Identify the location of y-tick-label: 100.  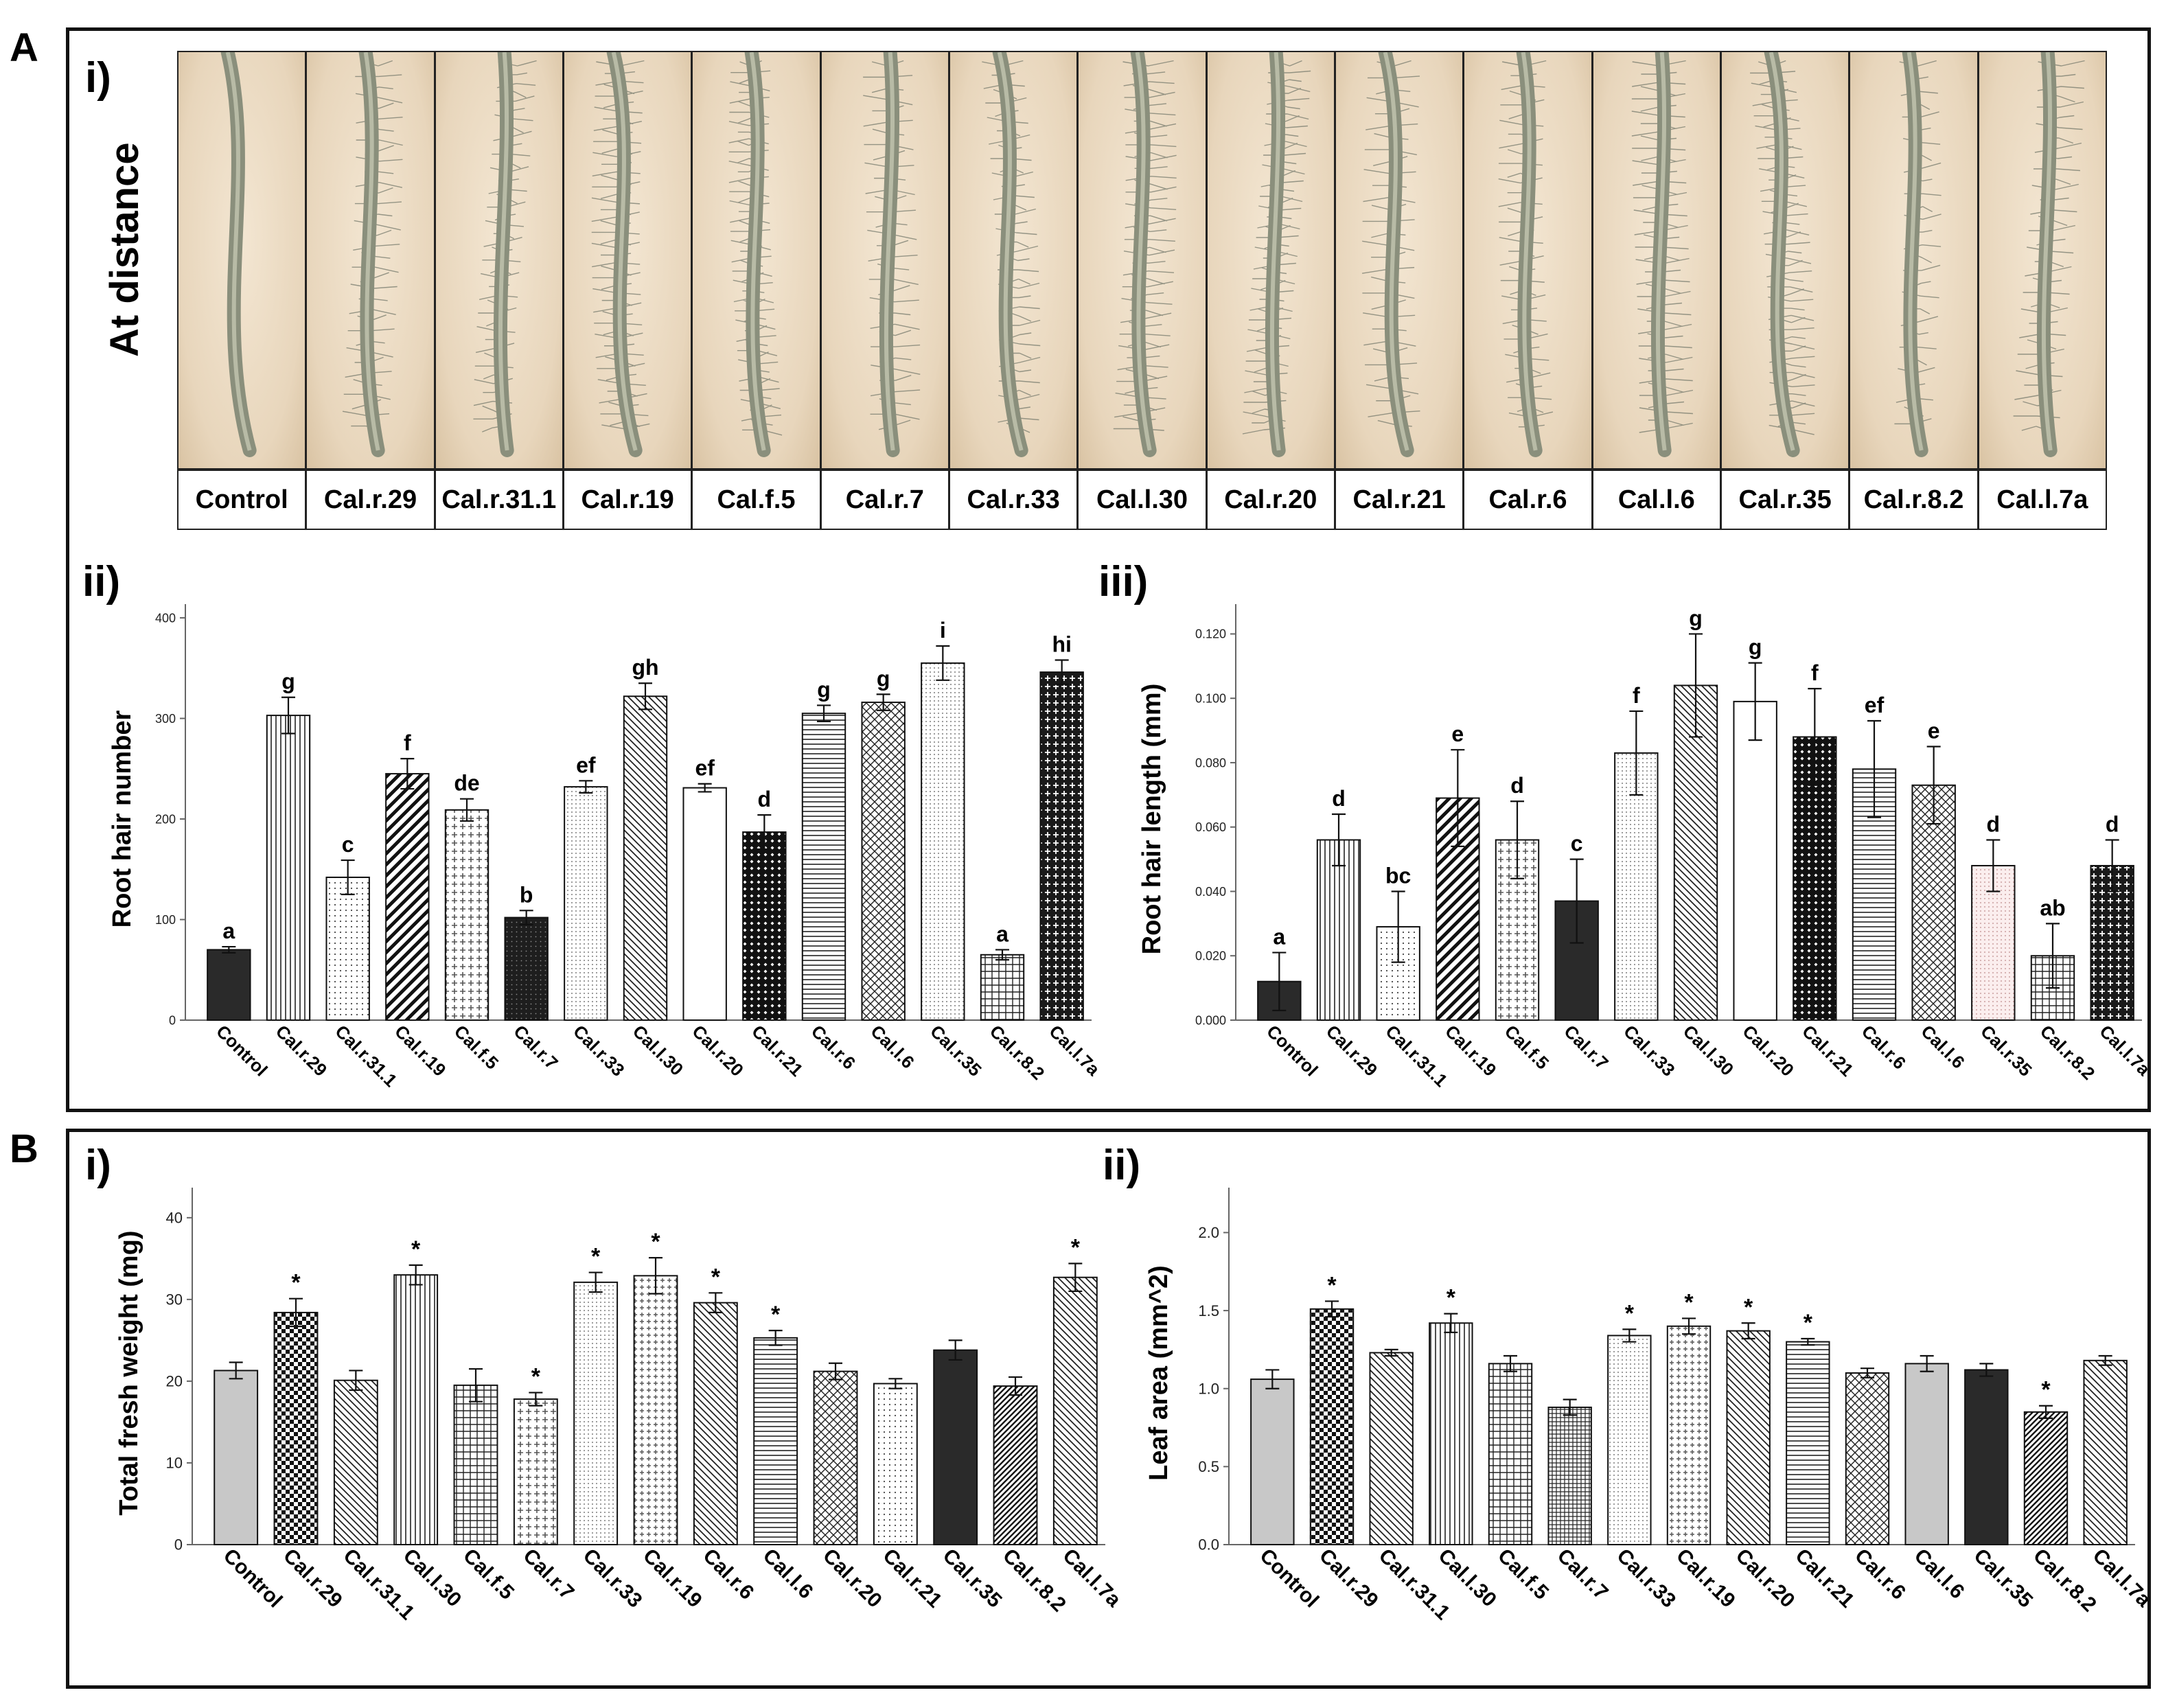
(165, 920).